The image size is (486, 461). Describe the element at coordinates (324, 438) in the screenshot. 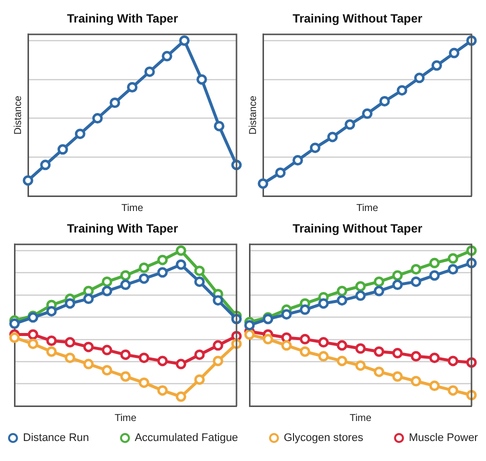

I see `legend-label: Glycogen stores` at that location.